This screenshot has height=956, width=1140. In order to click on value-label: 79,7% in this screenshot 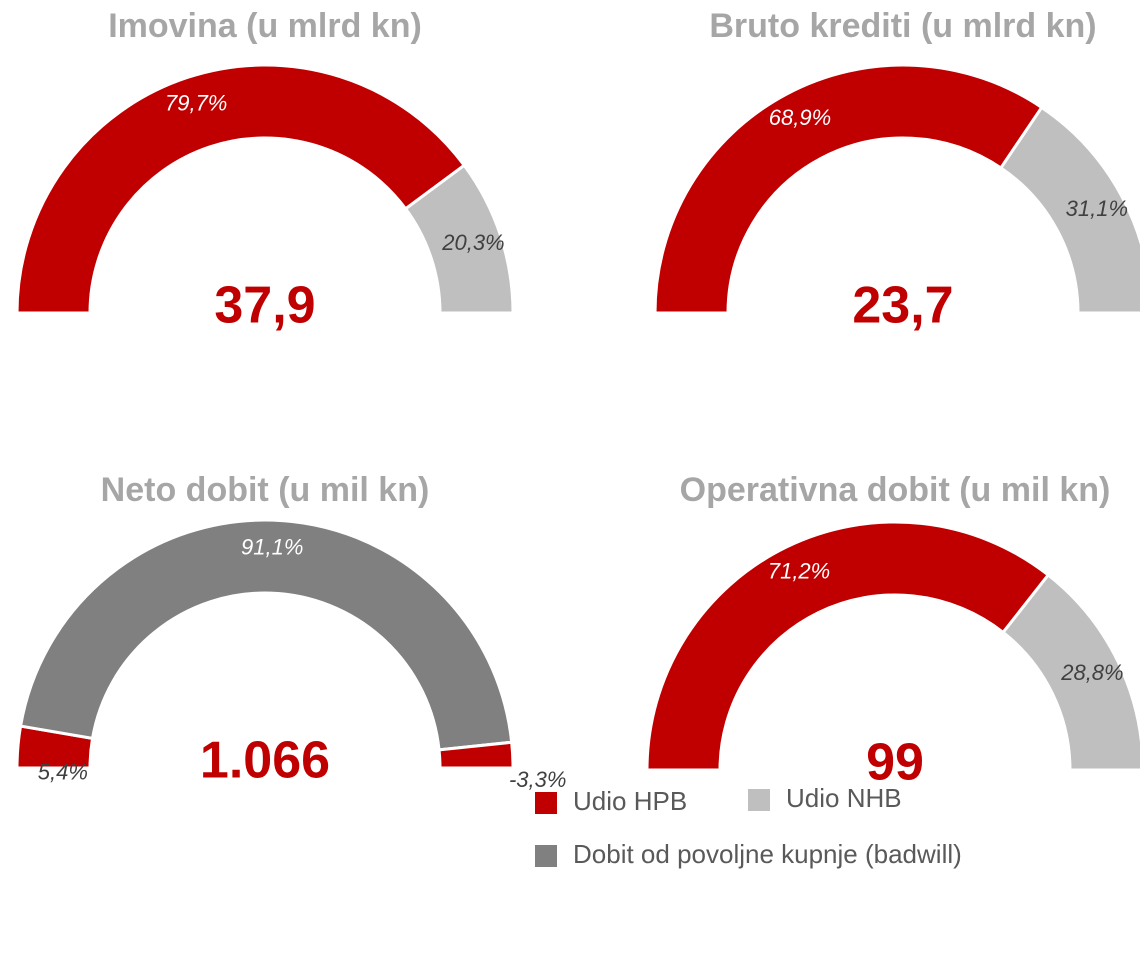, I will do `click(196, 102)`.